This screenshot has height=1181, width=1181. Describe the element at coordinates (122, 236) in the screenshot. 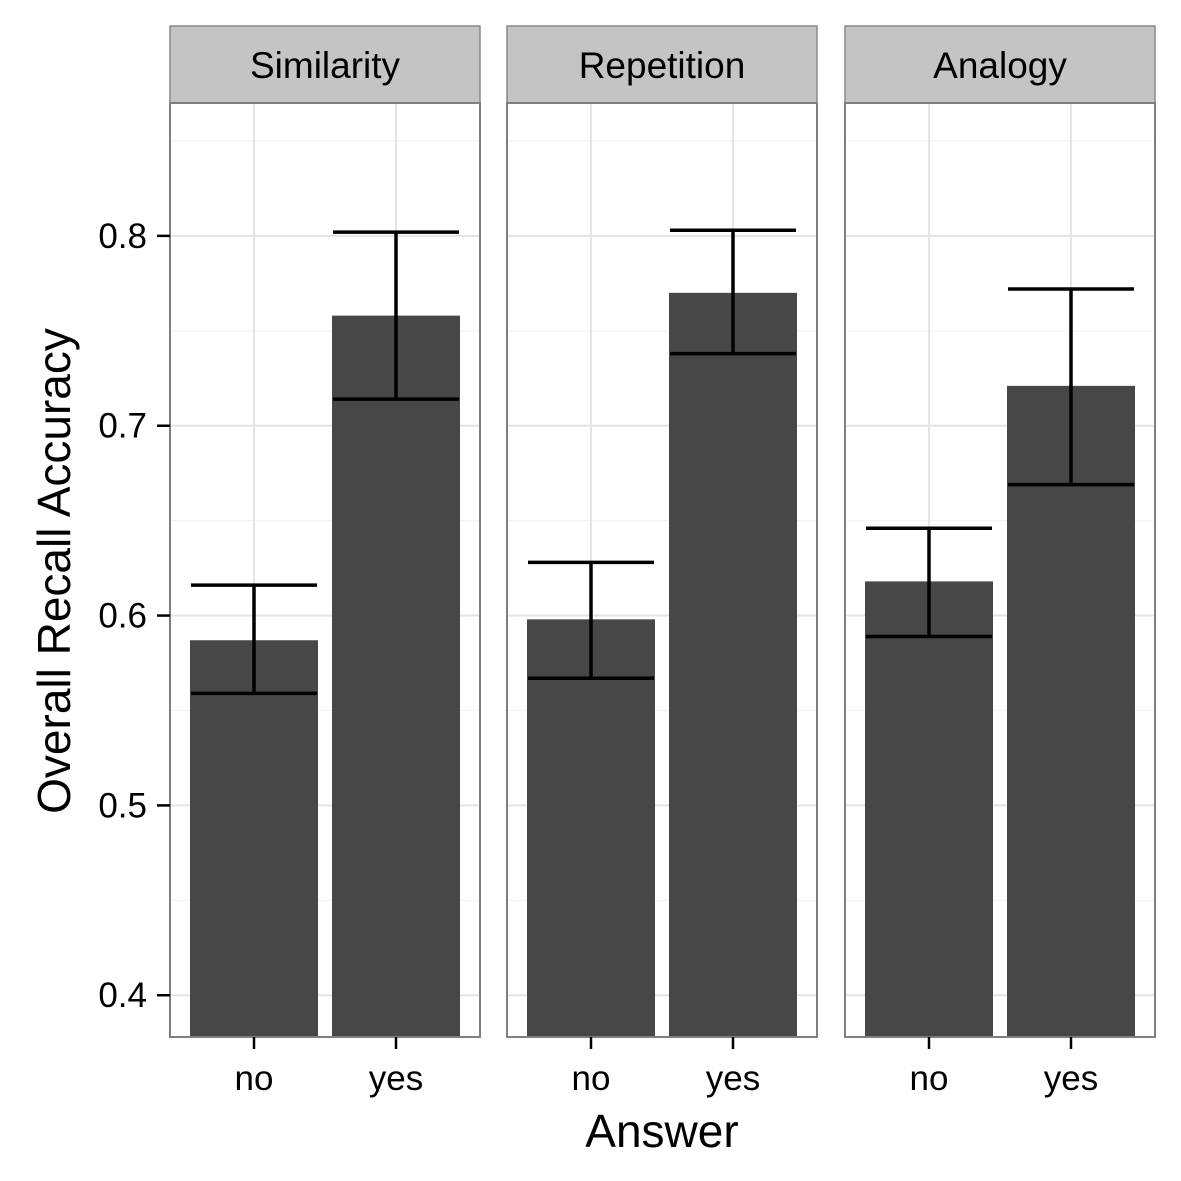

I see `y-tick-label: 0.8` at that location.